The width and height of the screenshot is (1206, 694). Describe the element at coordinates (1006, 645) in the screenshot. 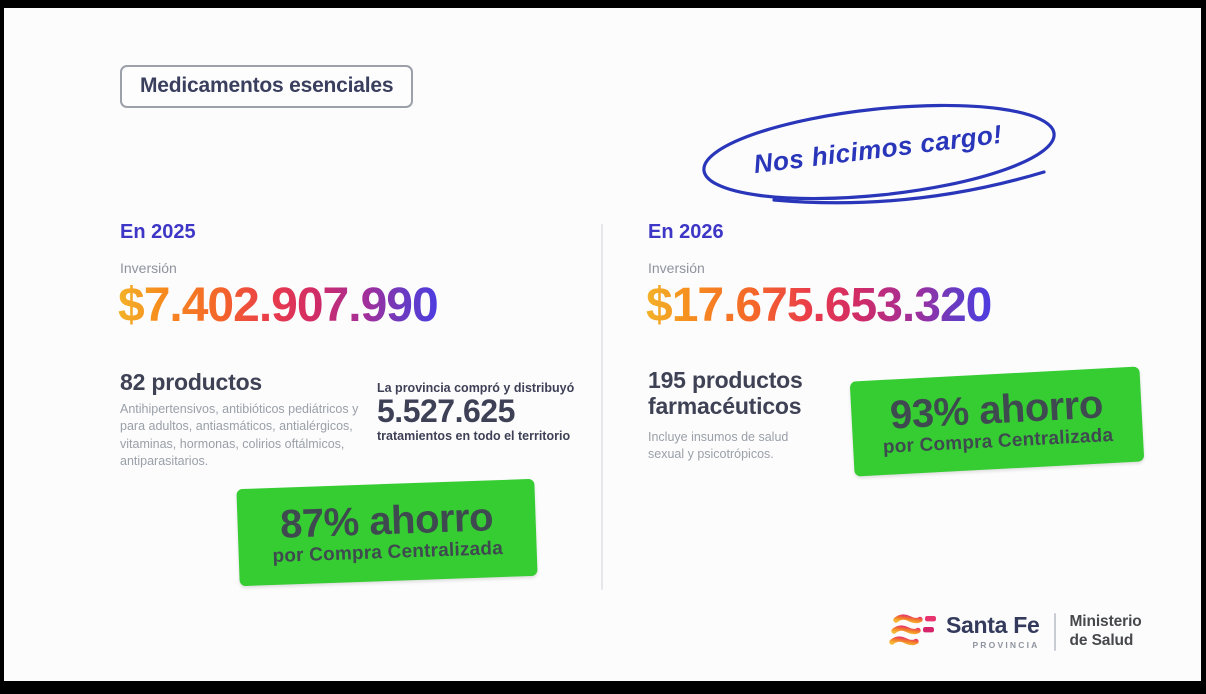

I see `brand-subtitle: PROVINCIA` at that location.